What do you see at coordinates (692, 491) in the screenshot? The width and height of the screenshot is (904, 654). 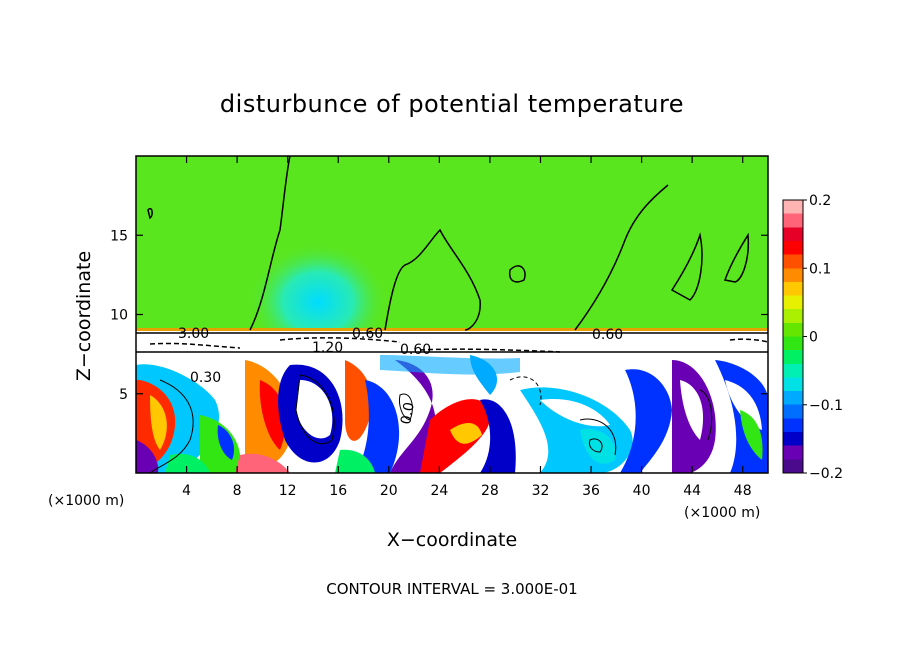 I see `x-tick-label: 44` at bounding box center [692, 491].